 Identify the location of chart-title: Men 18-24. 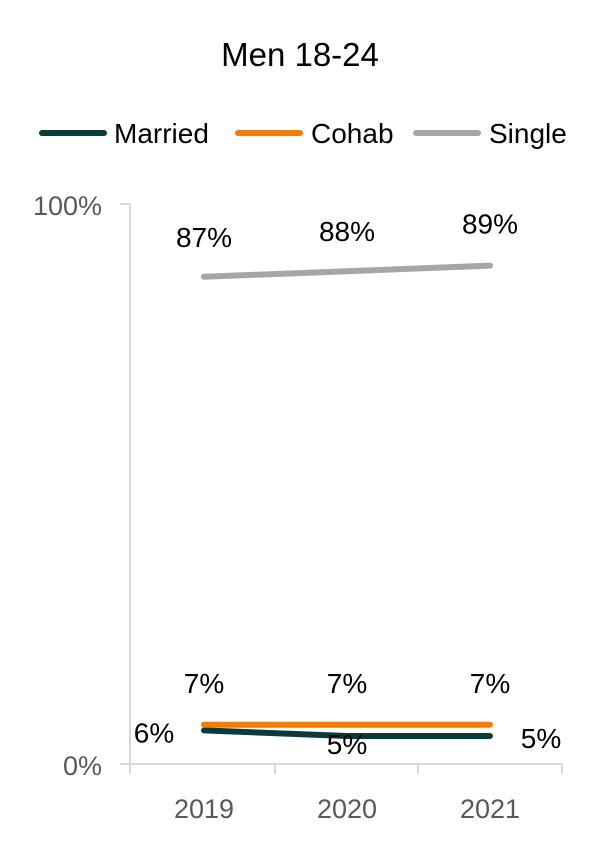
(300, 54).